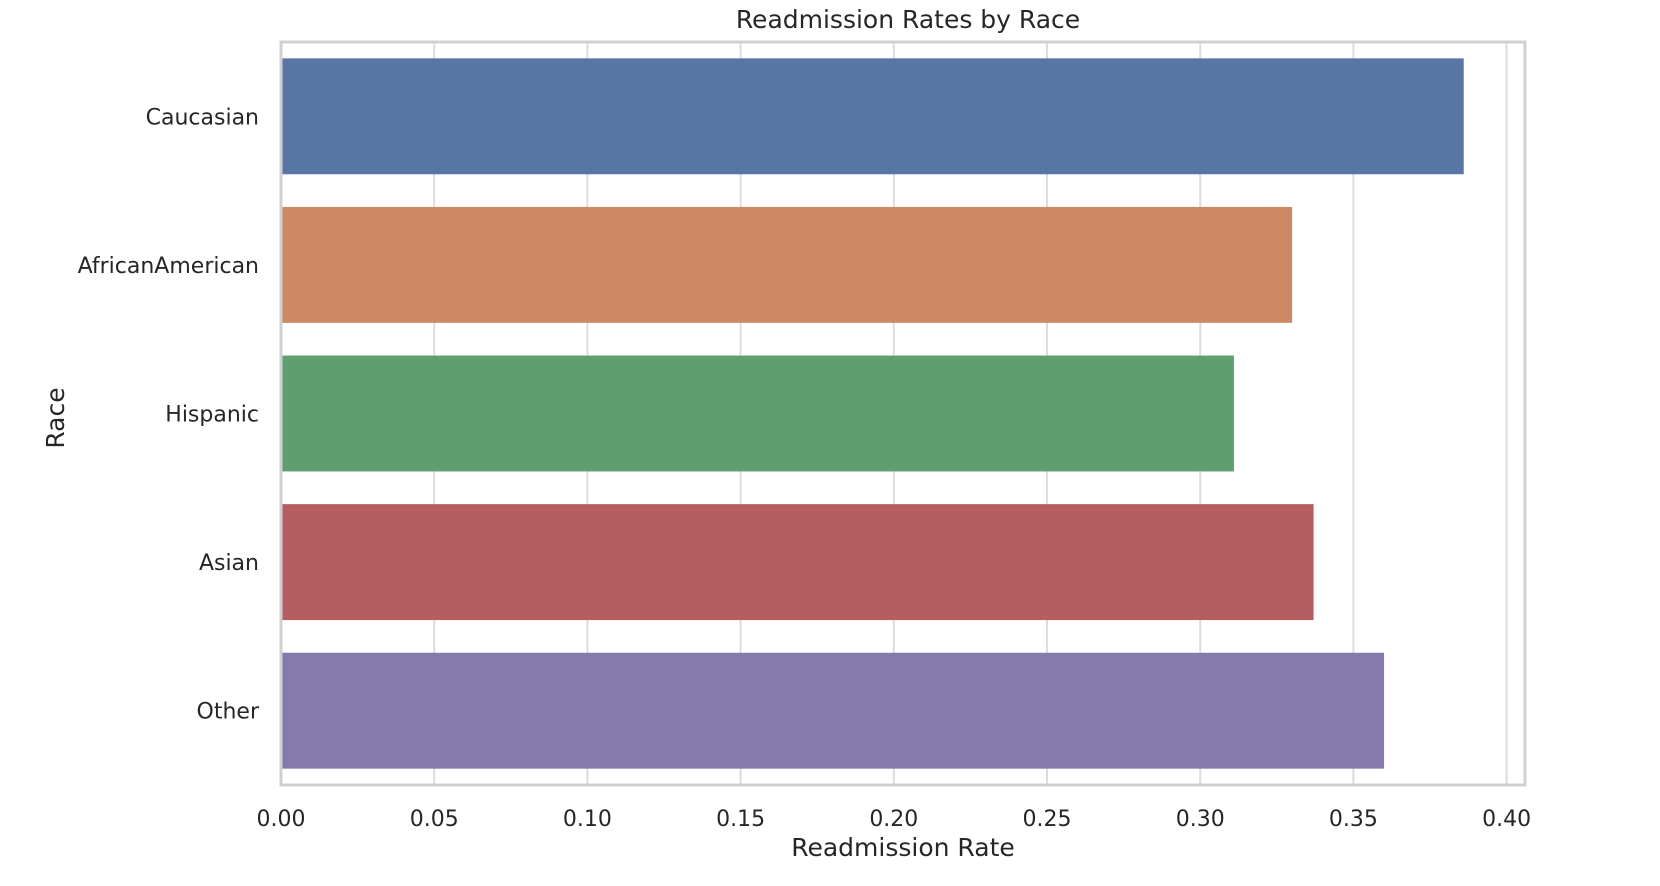 This screenshot has width=1660, height=886. Describe the element at coordinates (1200, 819) in the screenshot. I see `x-tick-label: 0.30` at that location.